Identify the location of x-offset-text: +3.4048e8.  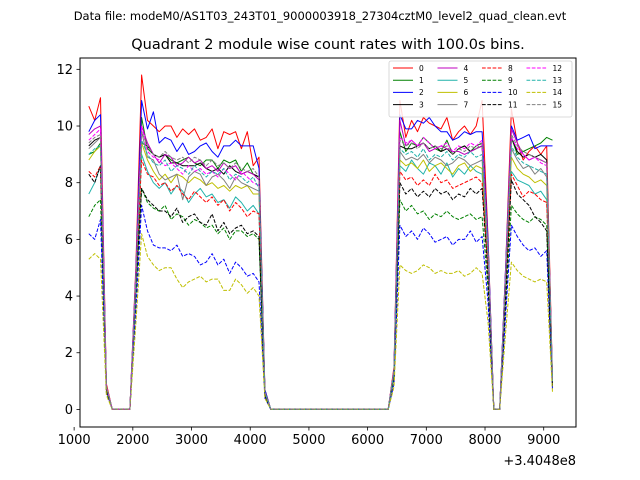
(539, 461).